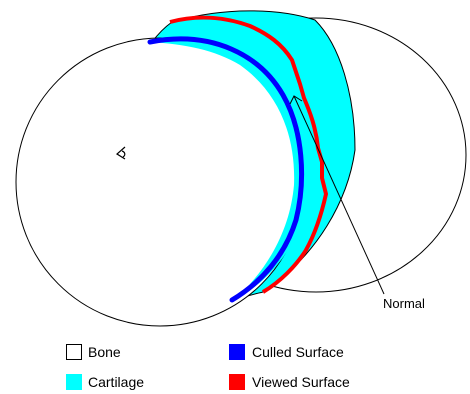 The height and width of the screenshot is (394, 470). I want to click on legend-swatch-bone, so click(74, 352).